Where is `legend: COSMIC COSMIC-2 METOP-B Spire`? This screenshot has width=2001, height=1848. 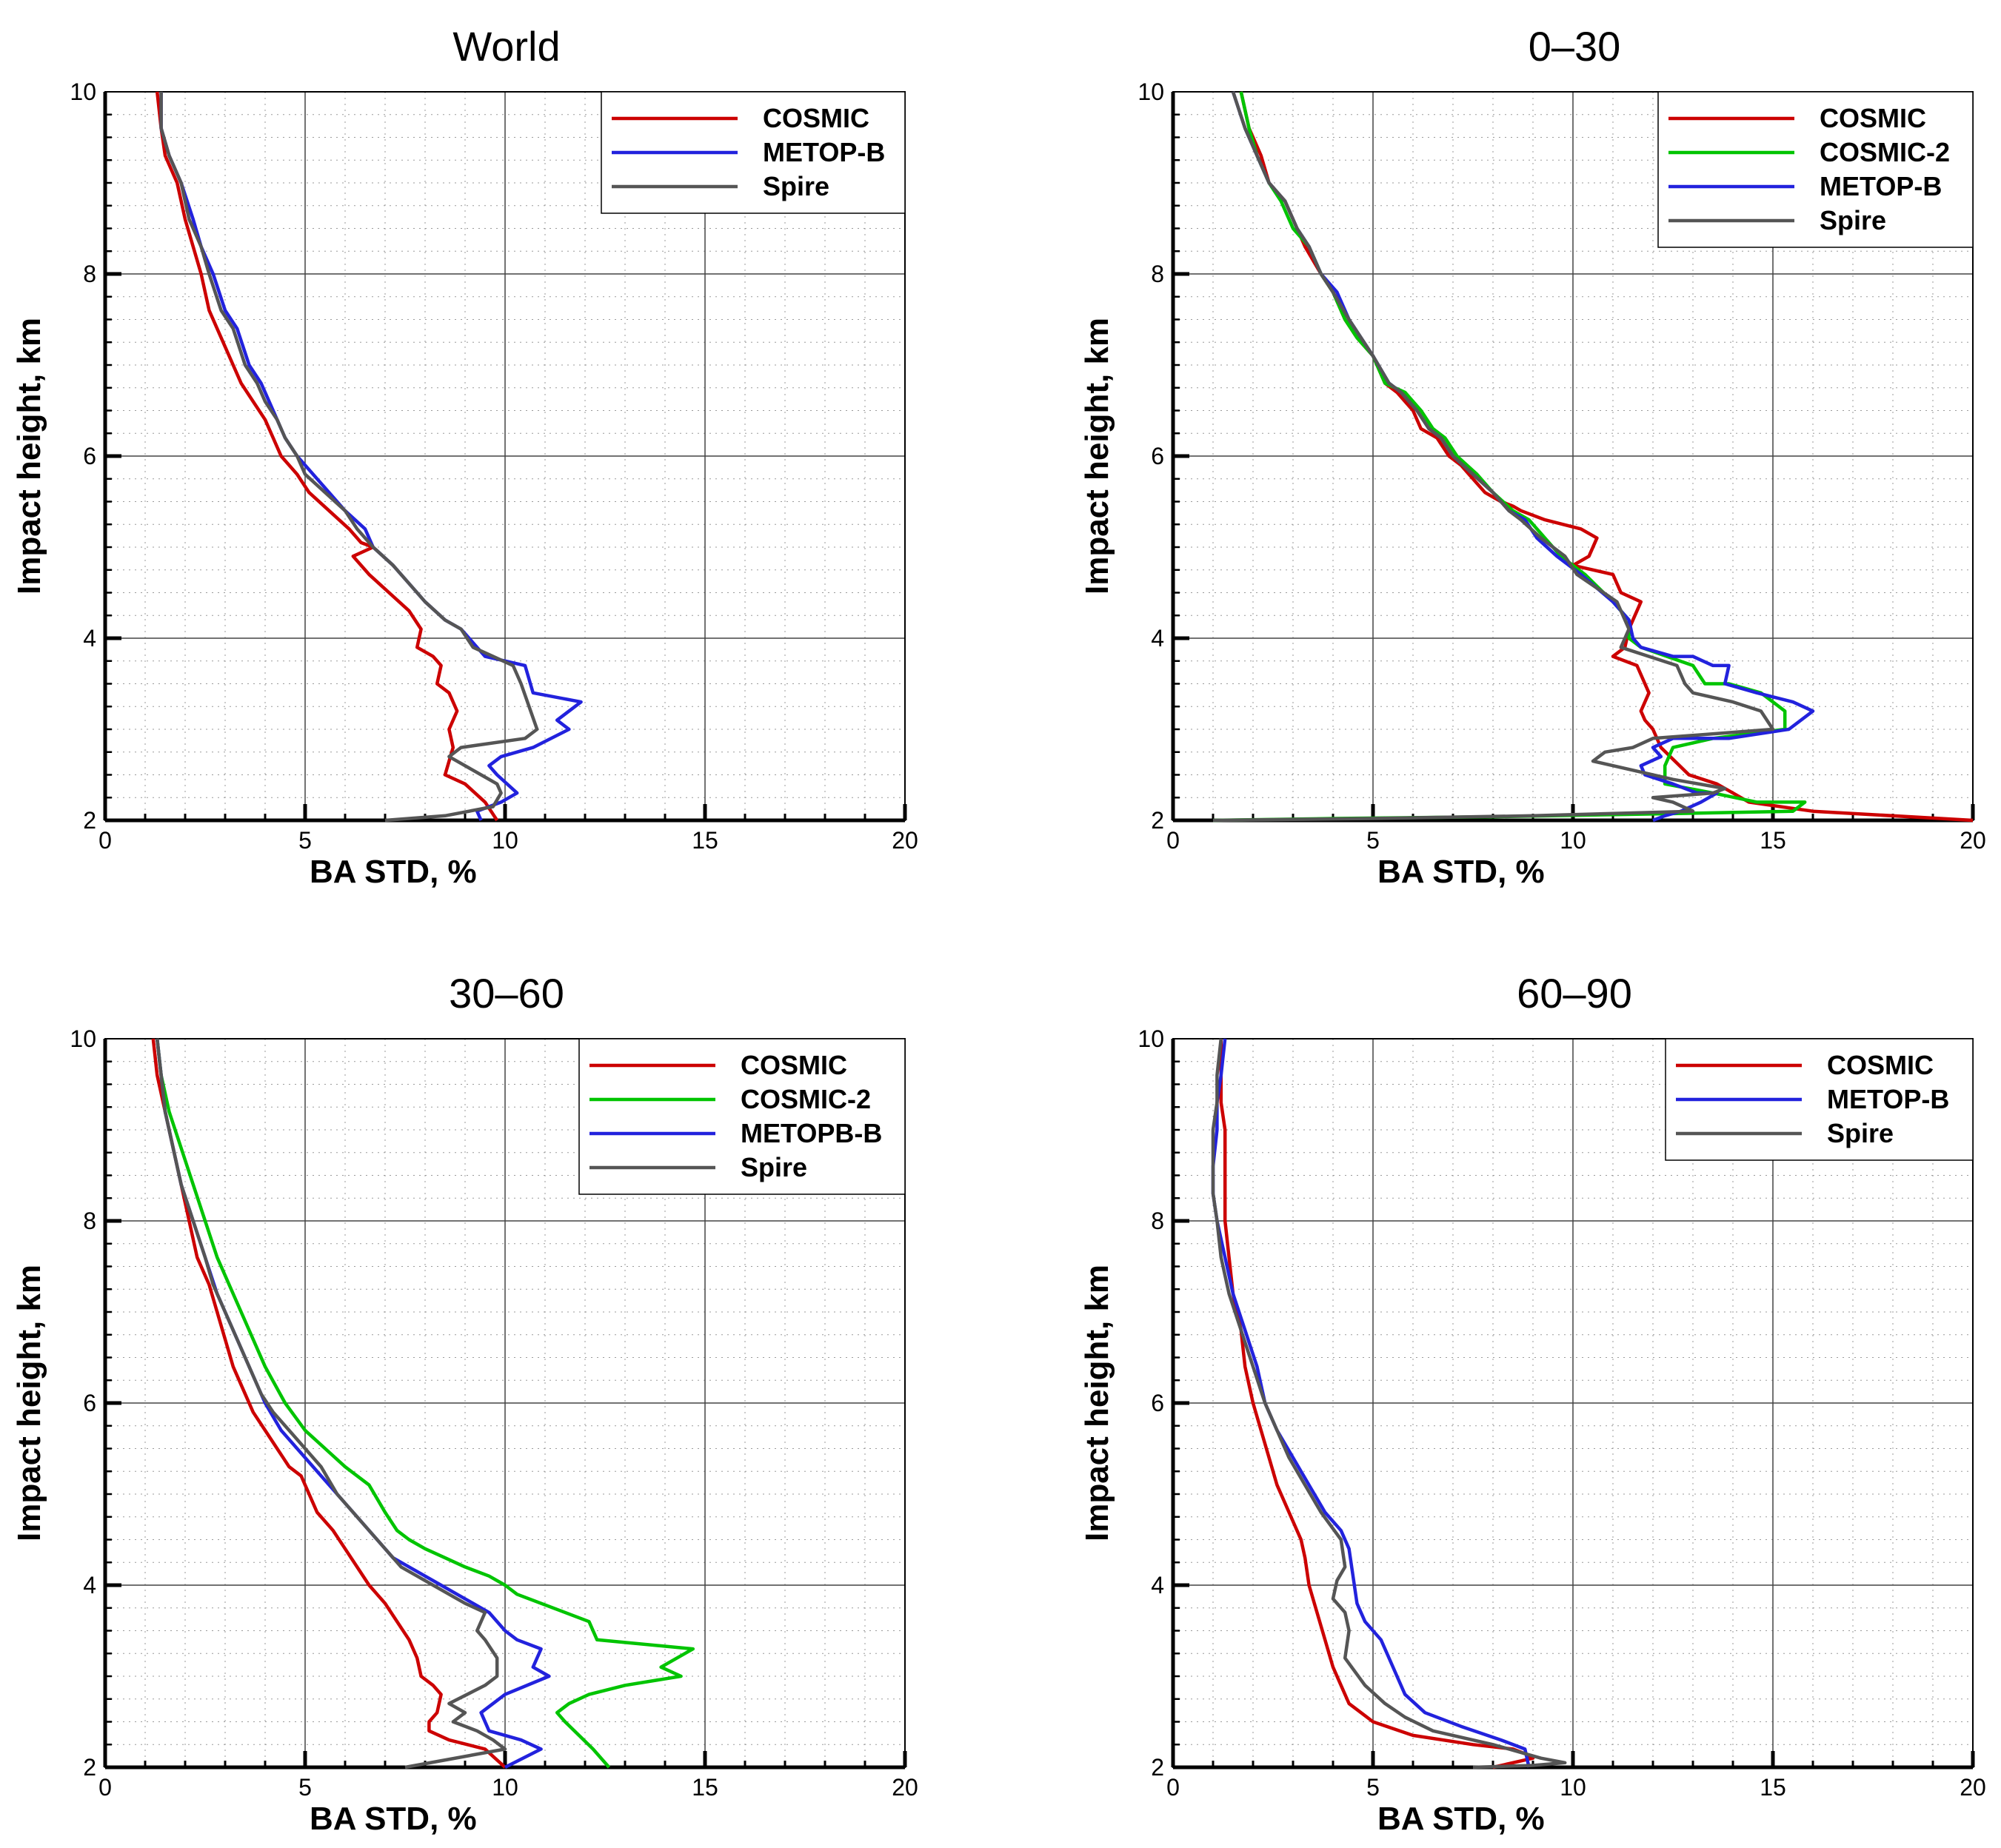 legend: COSMIC COSMIC-2 METOP-B Spire is located at coordinates (1815, 169).